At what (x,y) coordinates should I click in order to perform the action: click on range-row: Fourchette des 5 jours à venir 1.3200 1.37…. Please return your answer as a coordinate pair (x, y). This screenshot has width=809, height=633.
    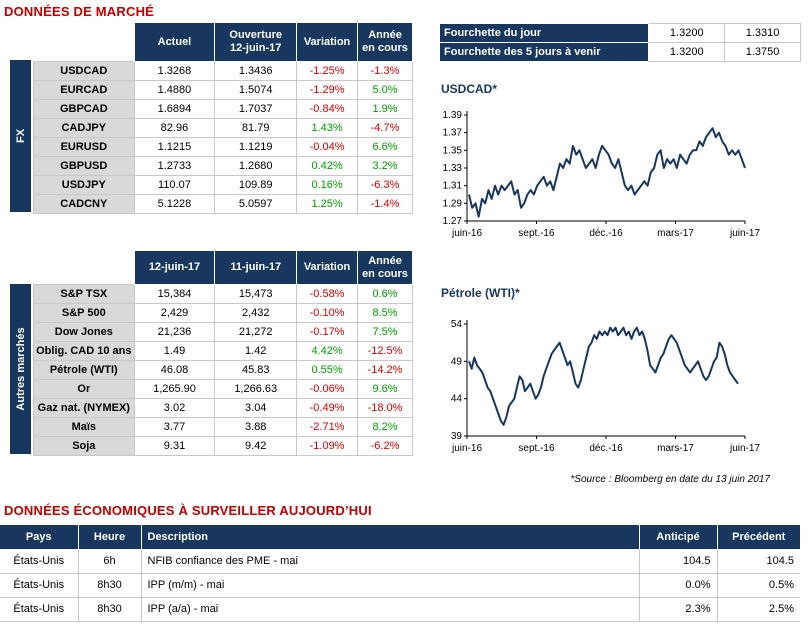
    Looking at the image, I should click on (619, 52).